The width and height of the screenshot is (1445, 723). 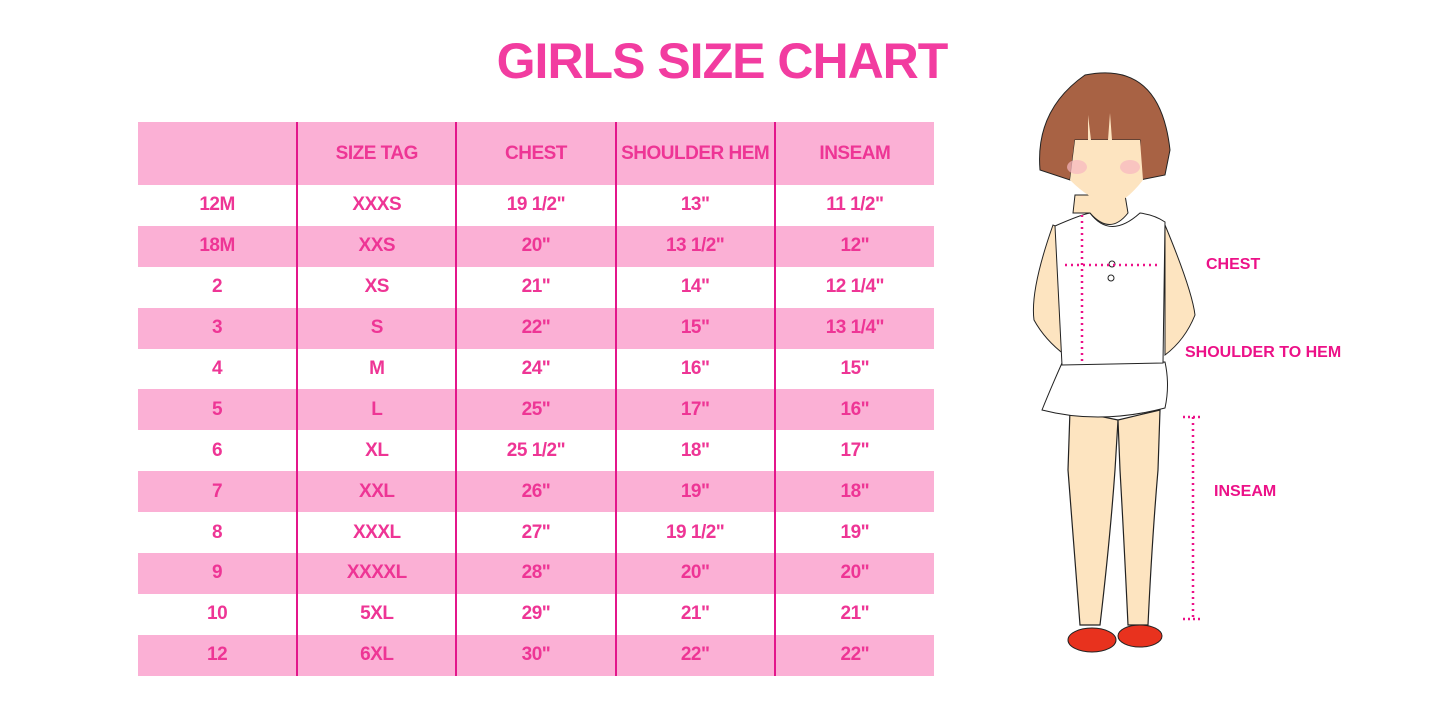 I want to click on table-cell: 12, so click(x=218, y=655).